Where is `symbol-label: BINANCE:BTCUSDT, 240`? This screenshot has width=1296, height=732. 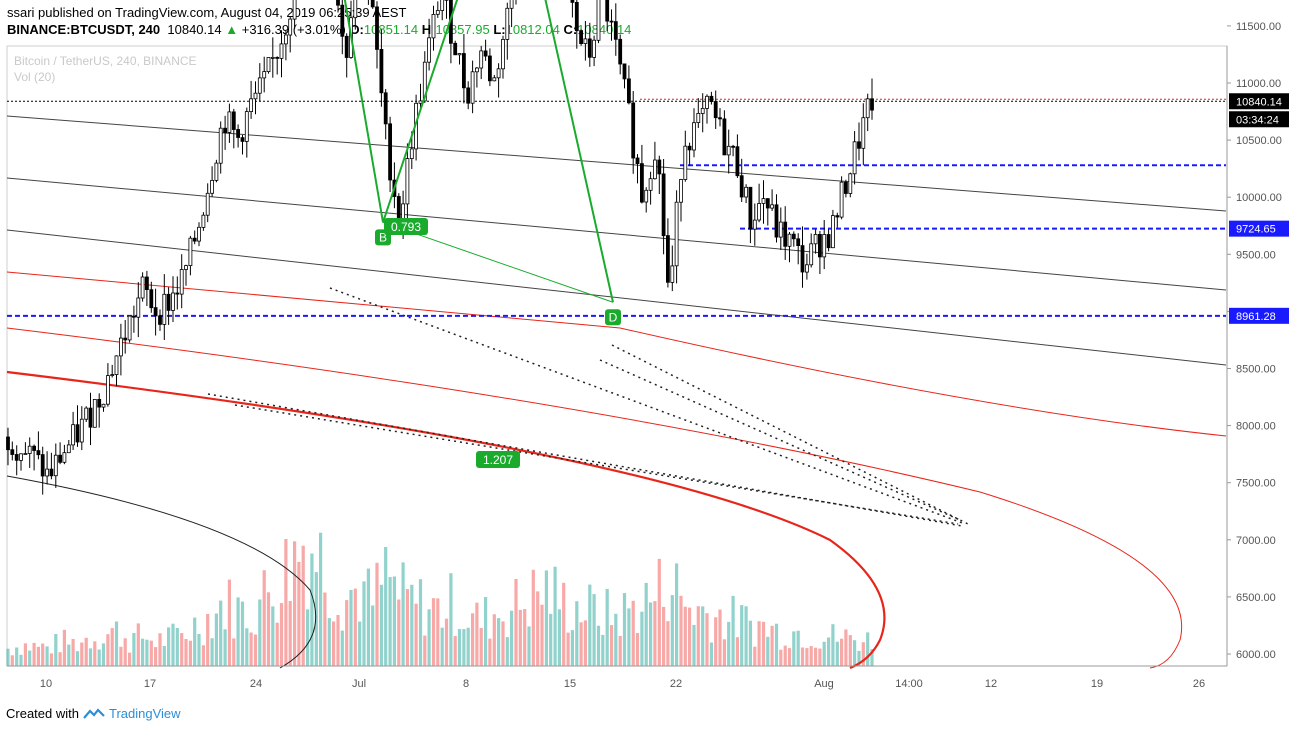
symbol-label: BINANCE:BTCUSDT, 240 is located at coordinates (84, 29).